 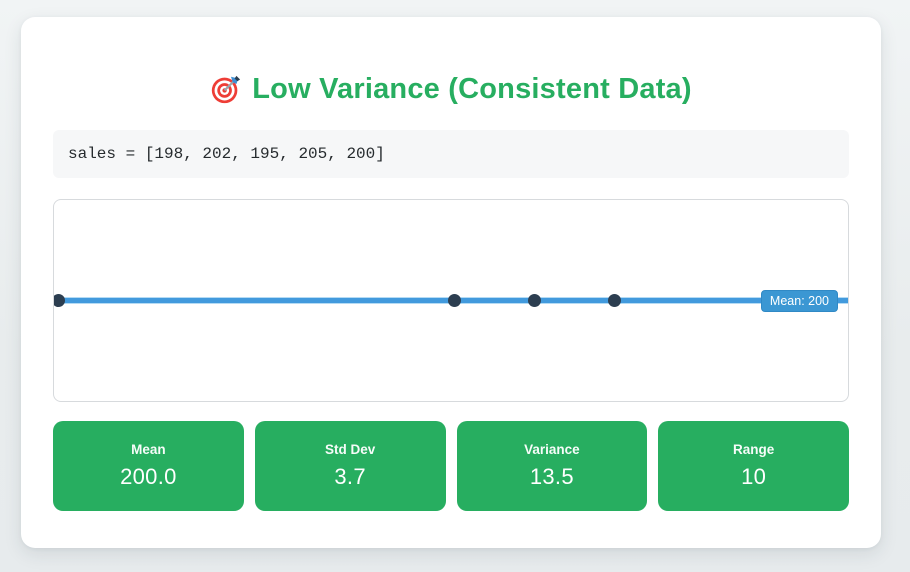 I want to click on stat-label: Std Dev, so click(x=350, y=449).